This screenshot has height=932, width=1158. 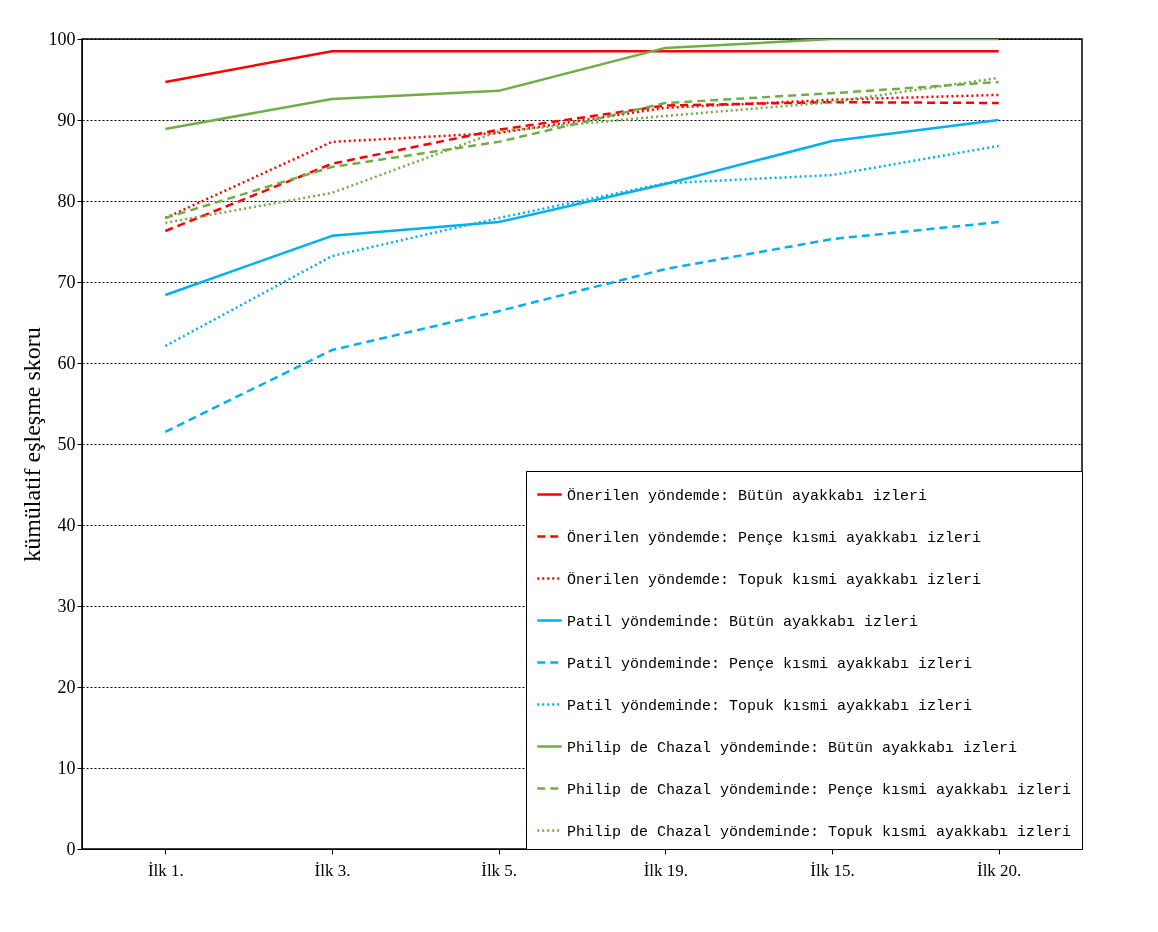 What do you see at coordinates (66, 524) in the screenshot?
I see `y-tick-label: 40` at bounding box center [66, 524].